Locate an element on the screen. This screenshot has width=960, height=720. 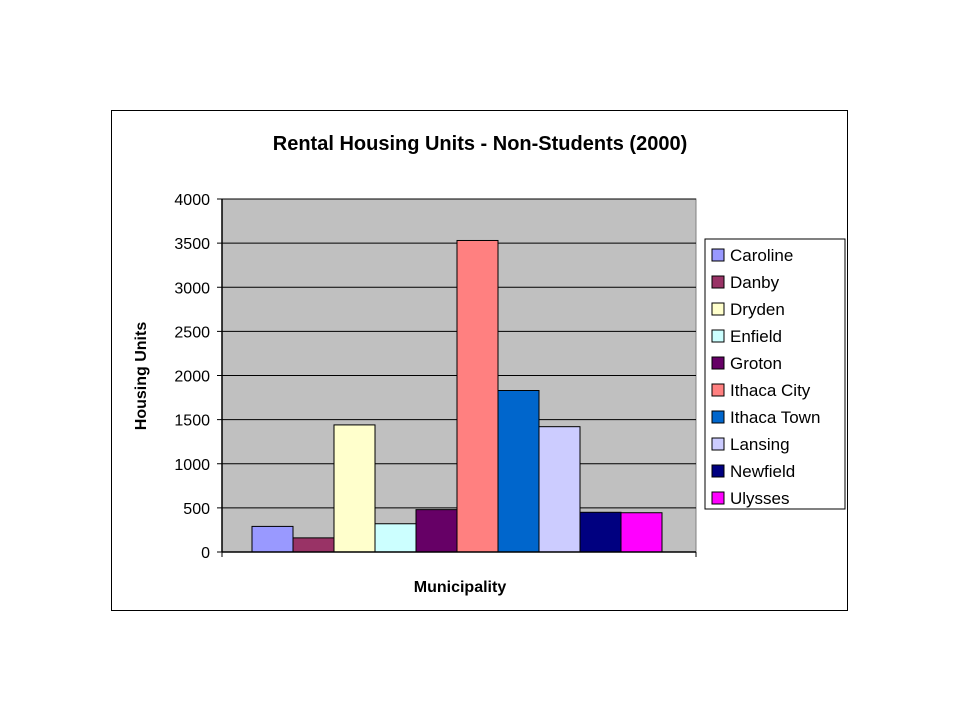
y-tick-label: 500 is located at coordinates (196, 509).